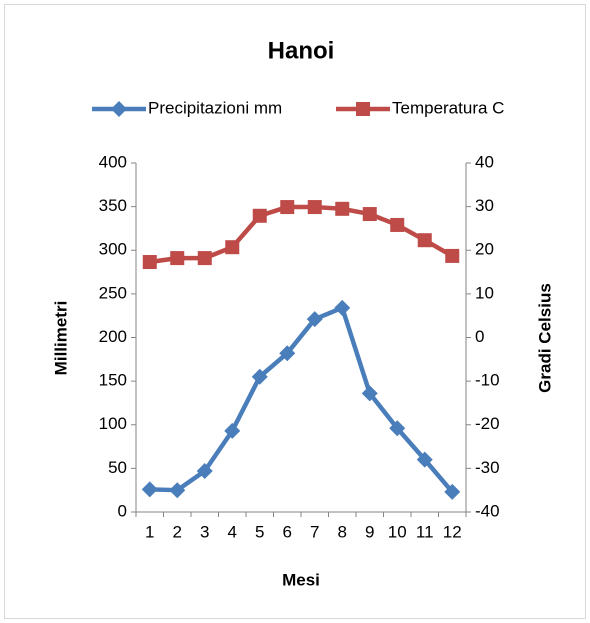  Describe the element at coordinates (487, 467) in the screenshot. I see `y2-tick-label: -30` at that location.